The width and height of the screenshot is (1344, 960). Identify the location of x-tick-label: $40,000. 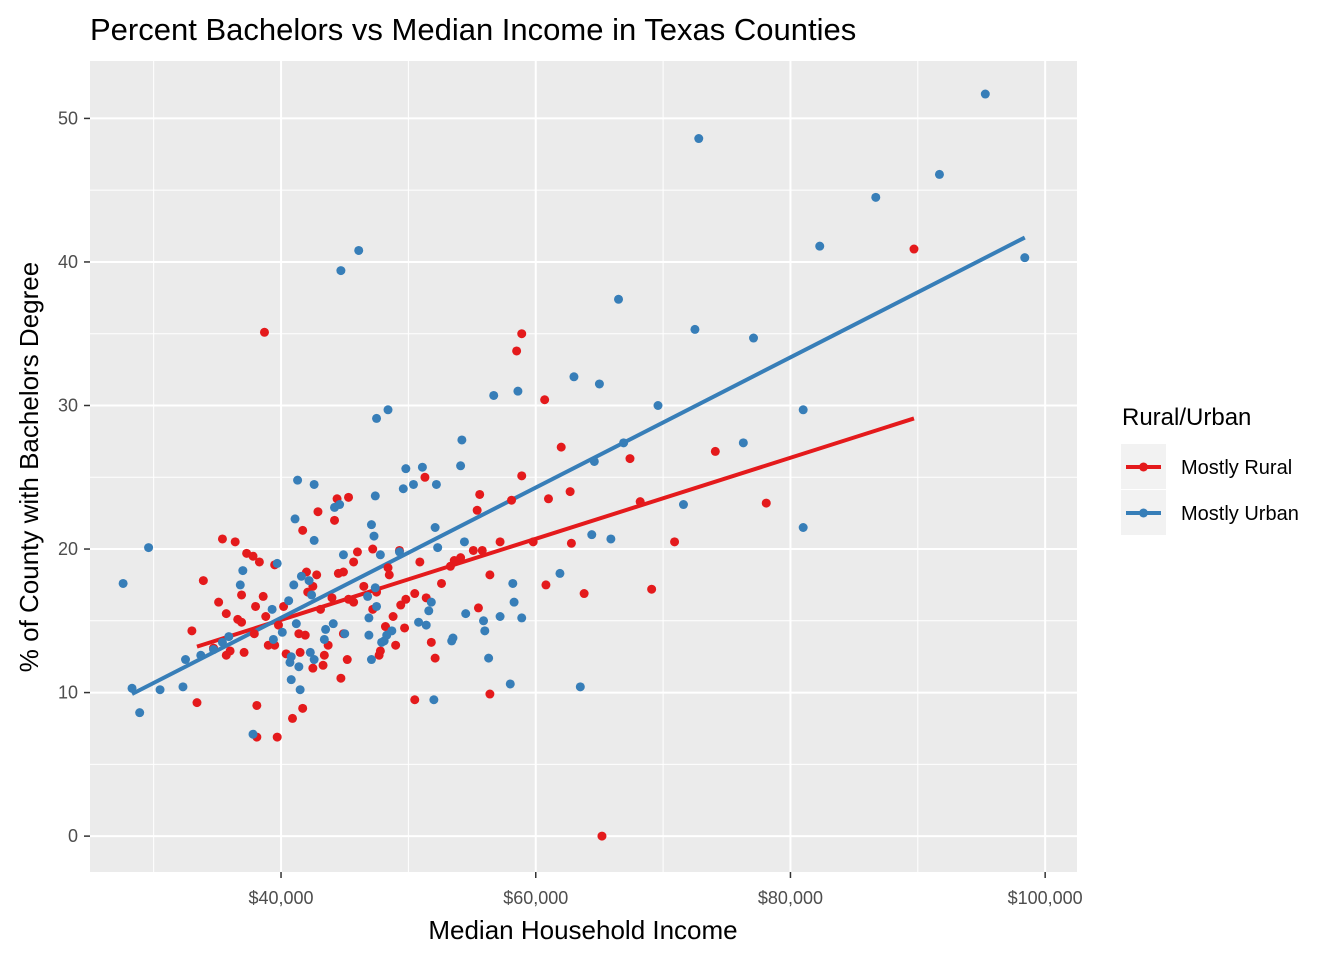
(280, 898).